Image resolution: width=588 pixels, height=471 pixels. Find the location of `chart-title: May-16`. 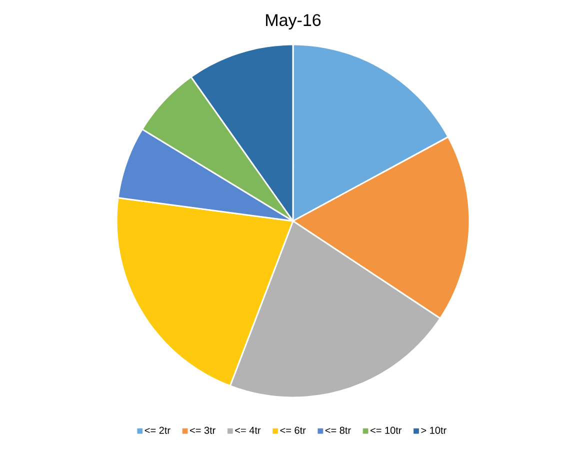

chart-title: May-16 is located at coordinates (293, 22).